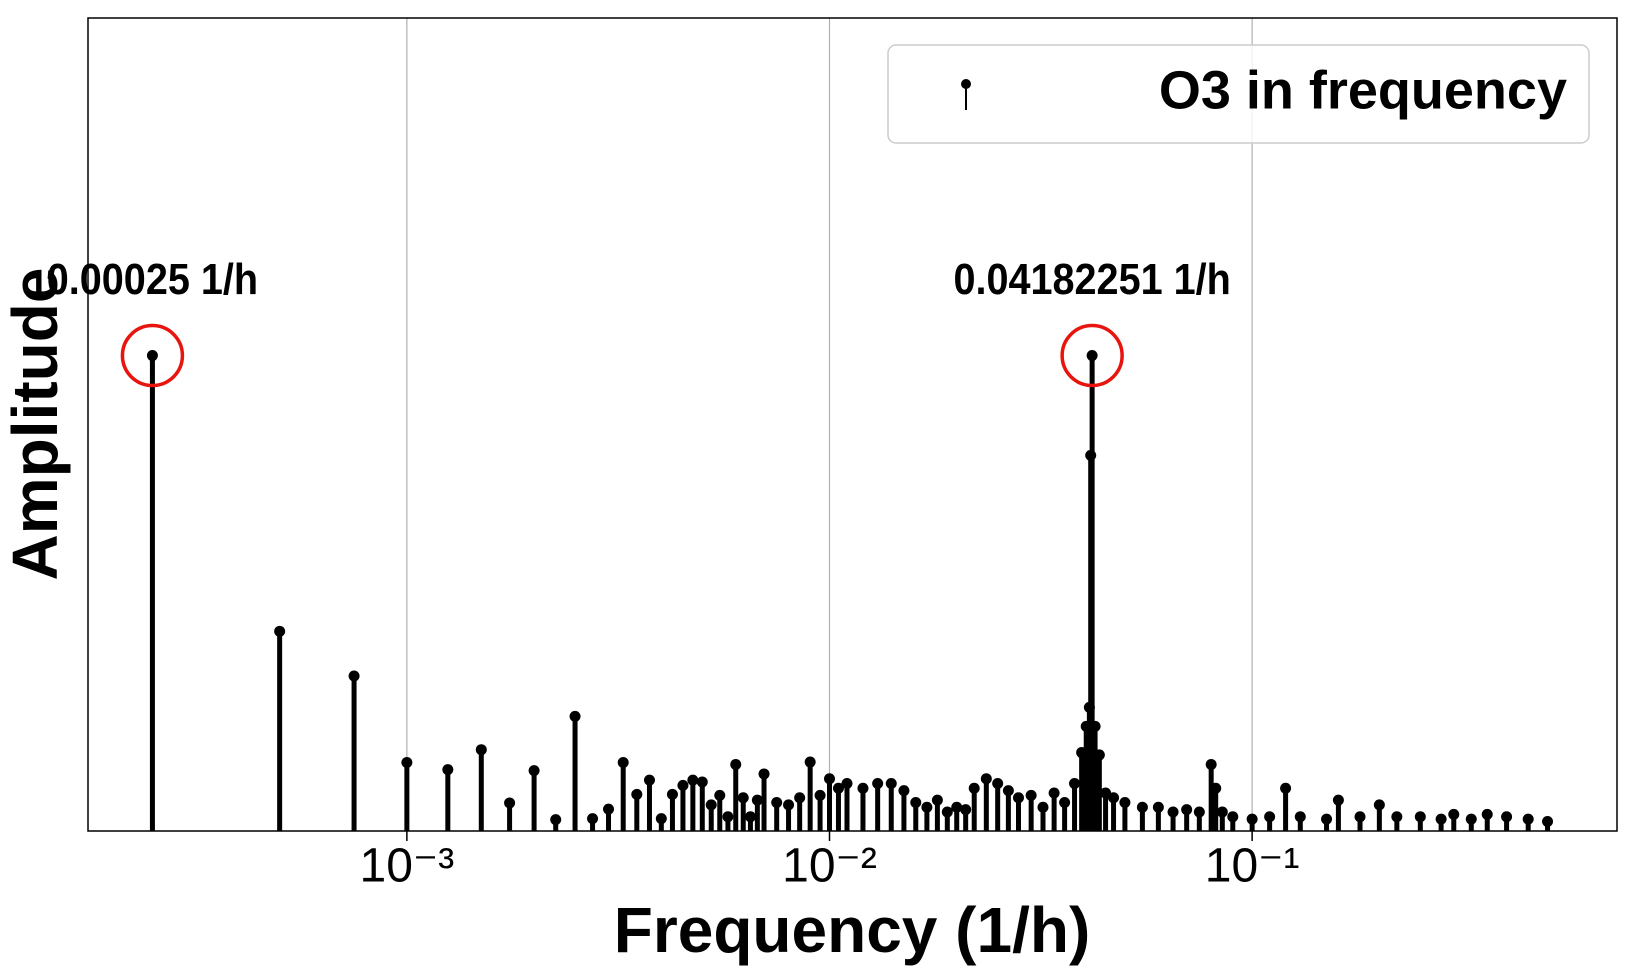  I want to click on annotation-text: 0.04182251 1/h, so click(1091, 278).